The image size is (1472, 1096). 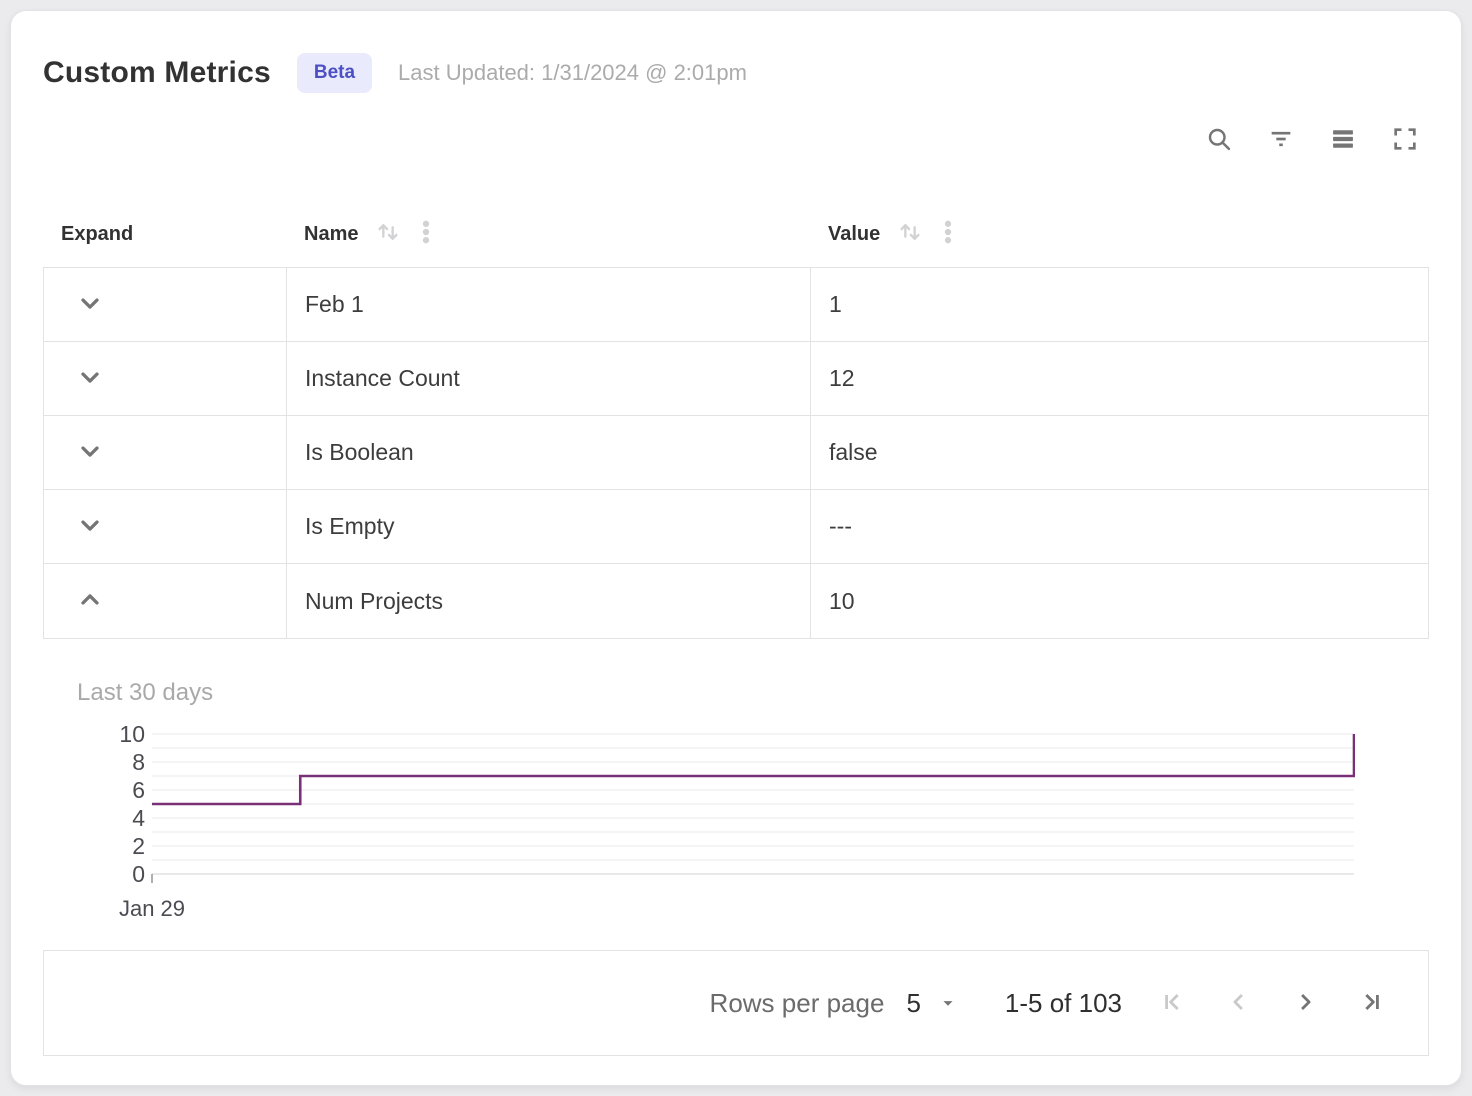 What do you see at coordinates (334, 73) in the screenshot?
I see `beta-badge: Beta` at bounding box center [334, 73].